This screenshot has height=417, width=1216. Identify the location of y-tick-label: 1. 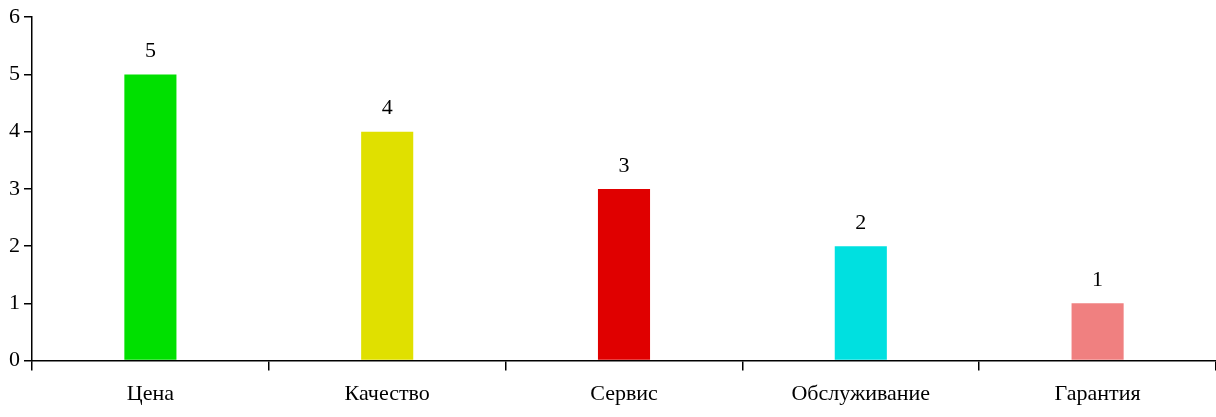
(14, 302).